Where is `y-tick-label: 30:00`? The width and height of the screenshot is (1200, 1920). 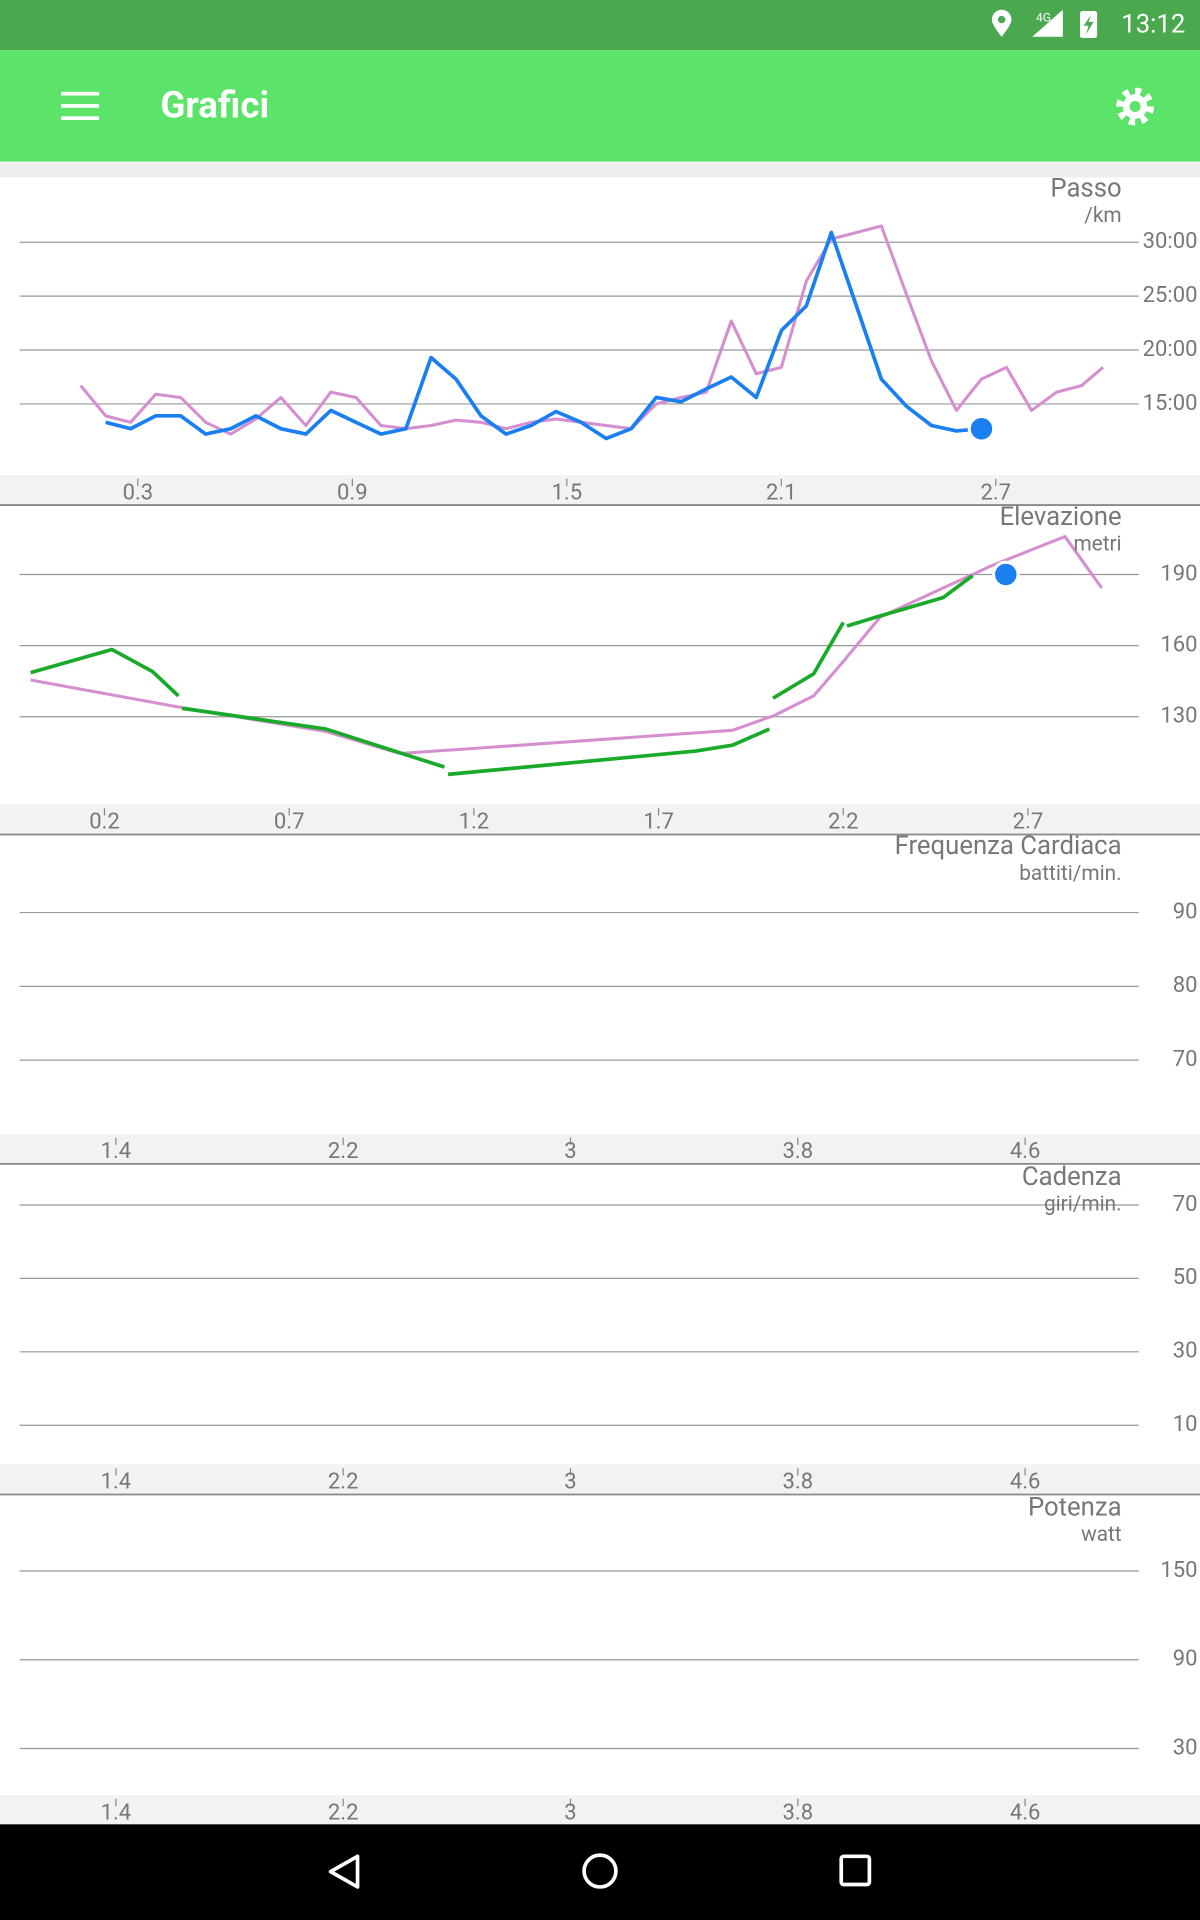 y-tick-label: 30:00 is located at coordinates (1170, 241).